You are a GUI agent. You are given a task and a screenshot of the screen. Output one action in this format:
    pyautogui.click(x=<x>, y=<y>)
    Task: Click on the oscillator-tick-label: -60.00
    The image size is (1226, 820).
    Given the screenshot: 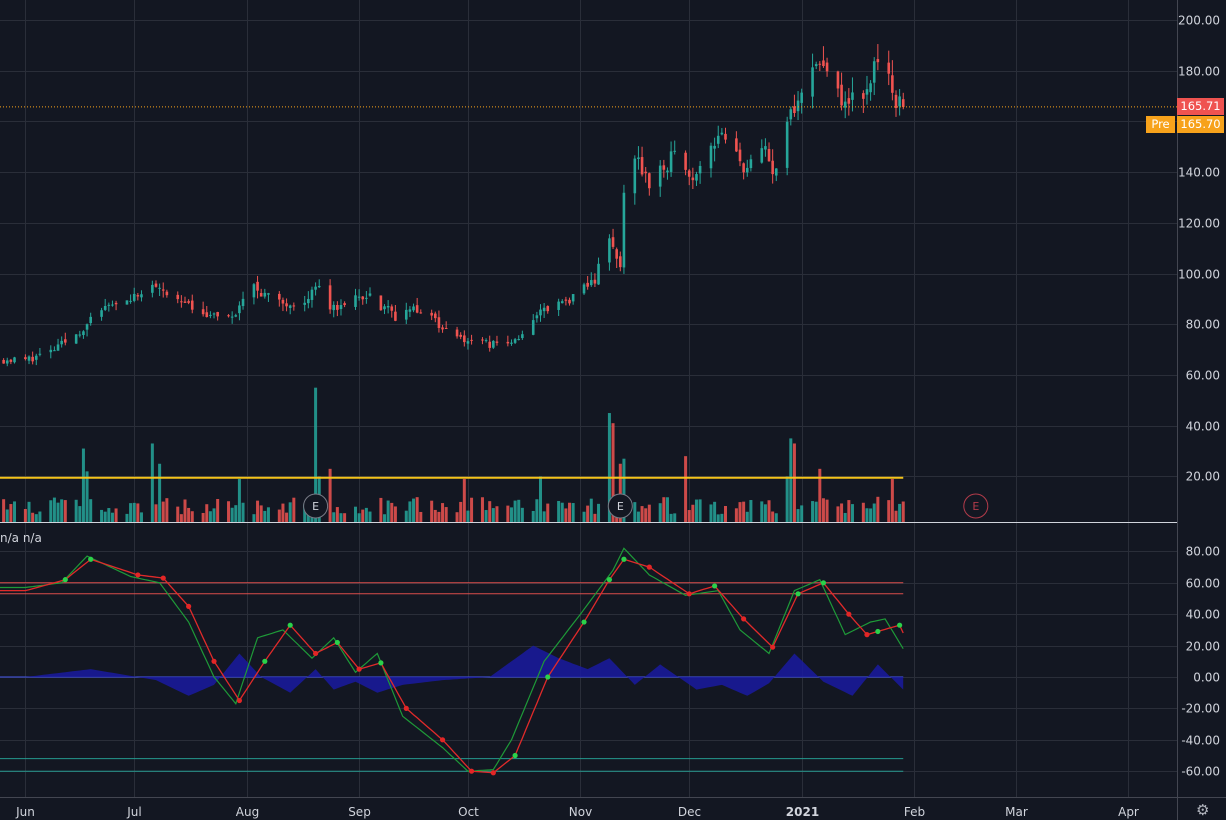 What is the action you would take?
    pyautogui.click(x=1200, y=772)
    